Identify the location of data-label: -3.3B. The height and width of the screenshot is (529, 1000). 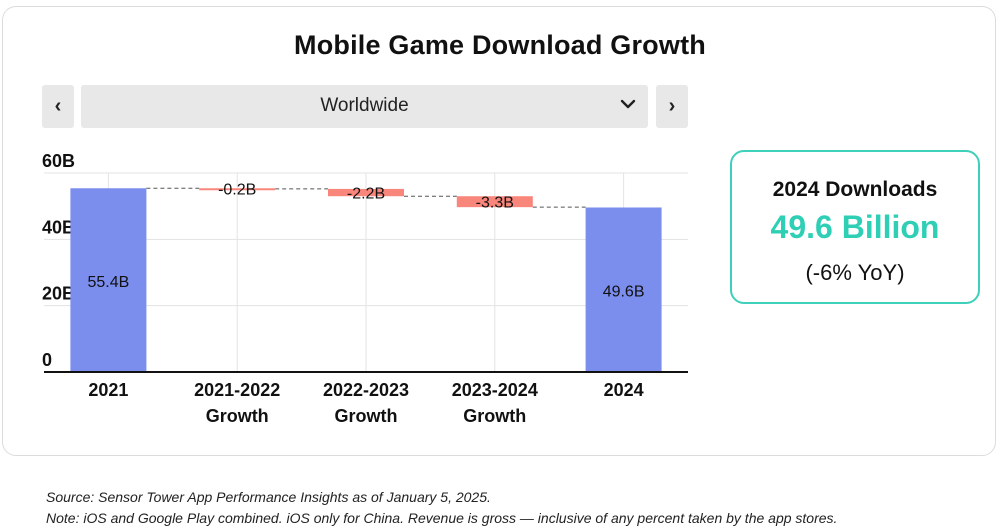
(495, 203).